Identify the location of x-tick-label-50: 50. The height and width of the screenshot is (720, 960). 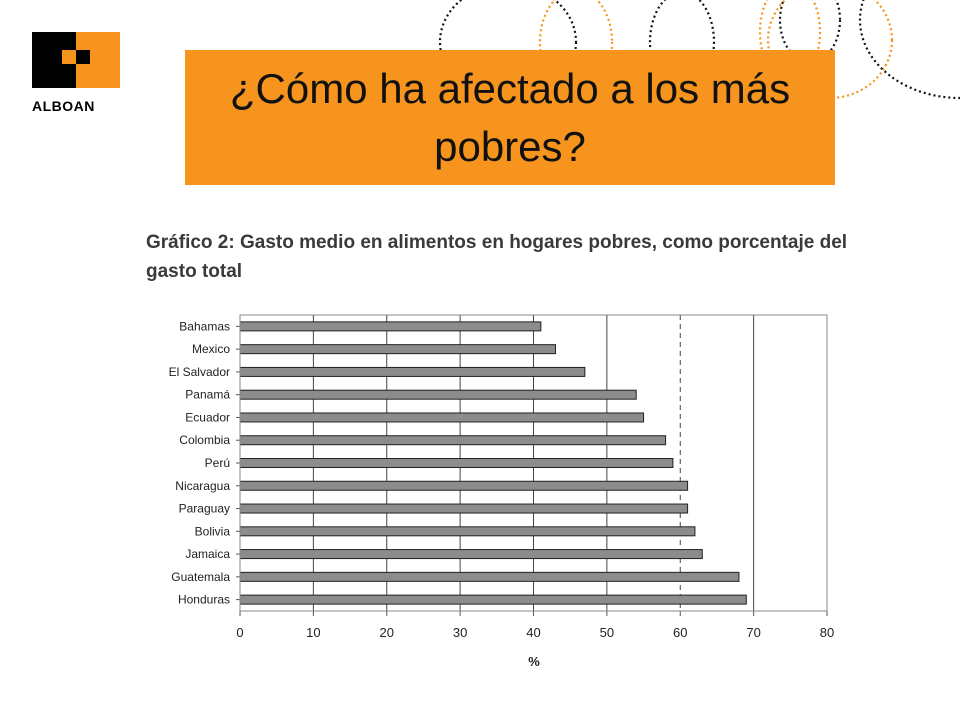
(607, 632).